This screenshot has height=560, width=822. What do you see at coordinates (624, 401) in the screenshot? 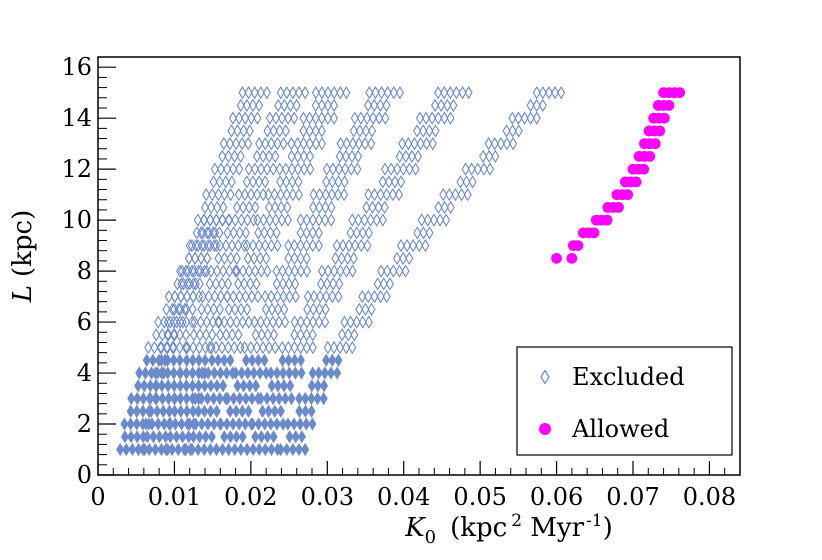
I see `legend-box` at bounding box center [624, 401].